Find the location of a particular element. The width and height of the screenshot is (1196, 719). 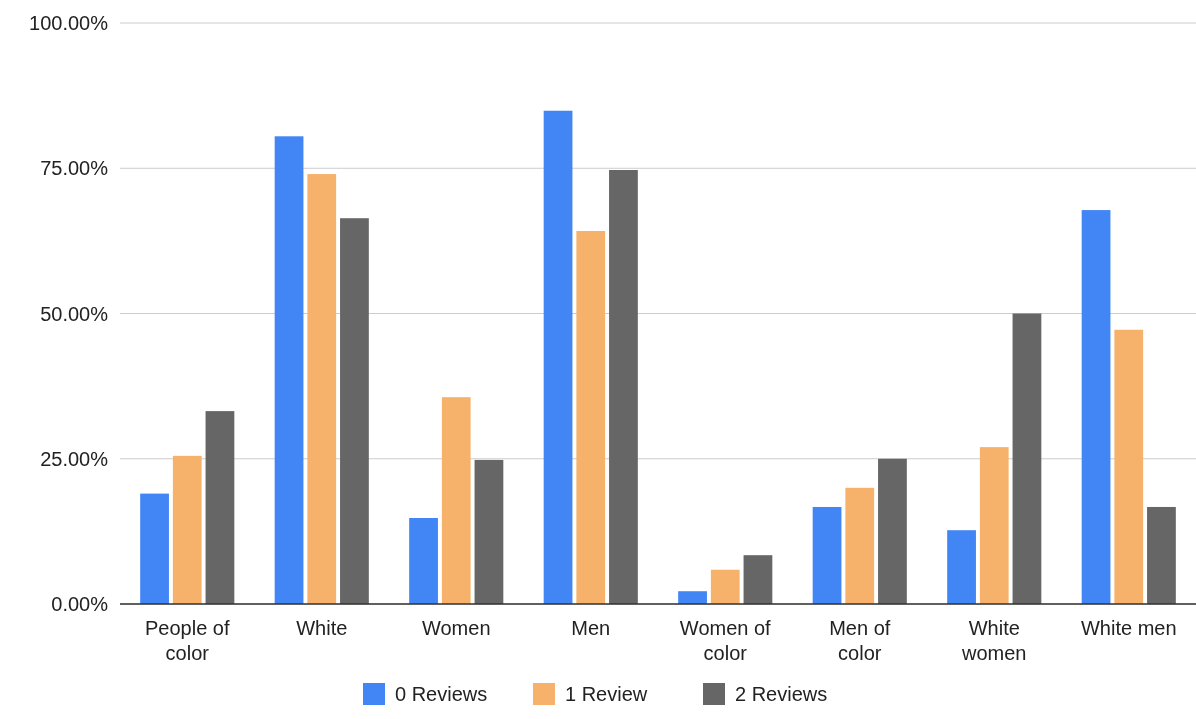

legend-label: 2 Reviews is located at coordinates (781, 694).